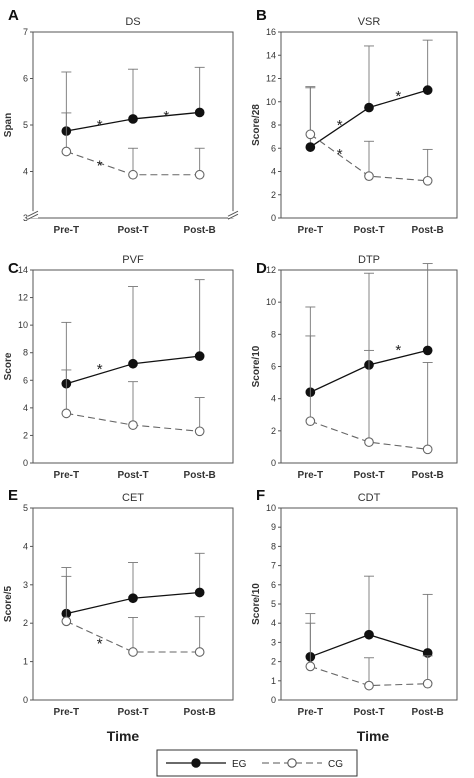 This screenshot has height=778, width=474. I want to click on y-axis-label: Score/28, so click(256, 125).